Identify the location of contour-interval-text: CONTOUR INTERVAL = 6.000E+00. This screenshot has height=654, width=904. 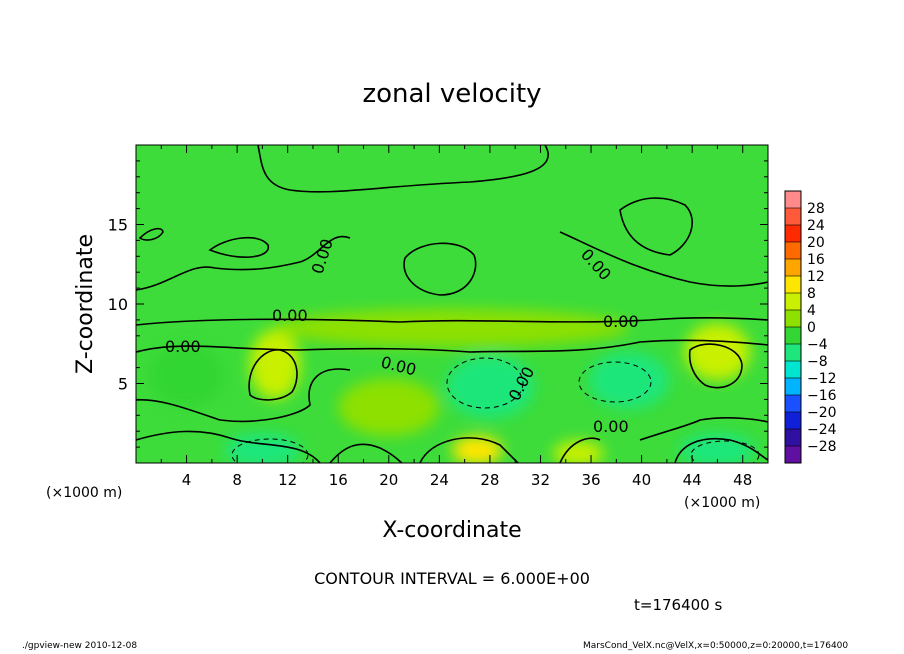
(452, 578).